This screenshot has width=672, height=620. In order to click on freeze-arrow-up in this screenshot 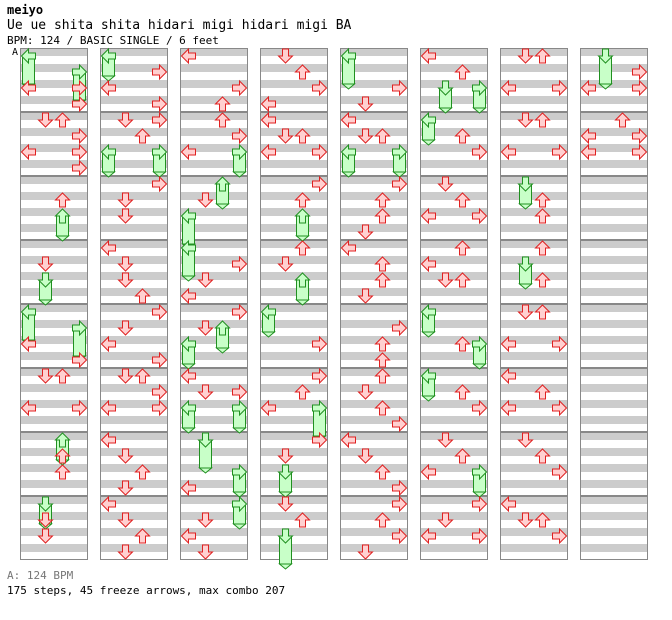, I will do `click(302, 289)`.